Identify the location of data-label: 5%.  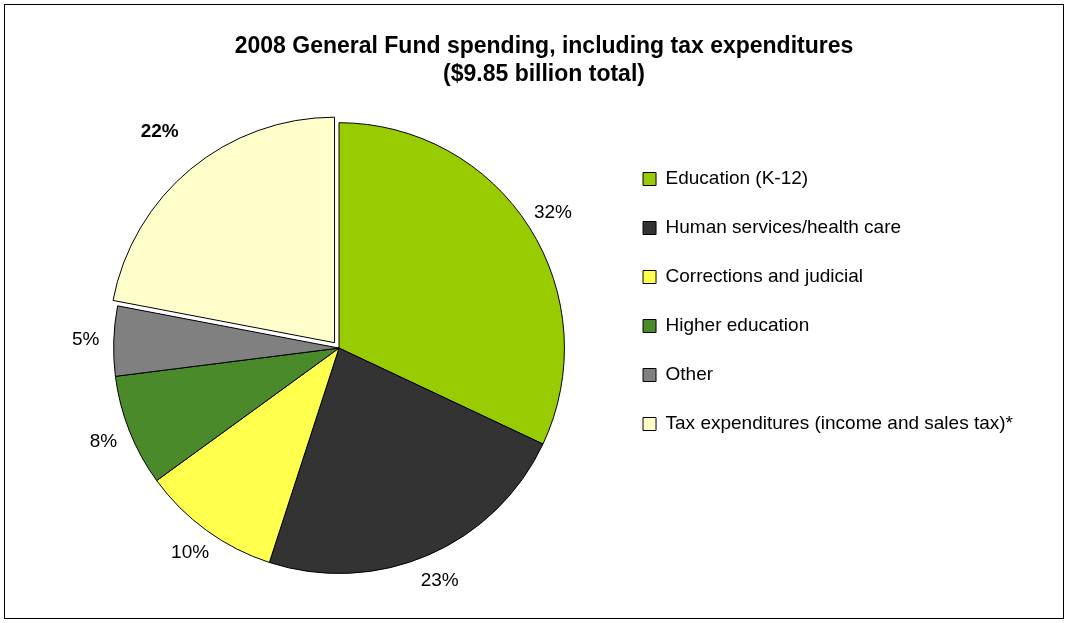
(86, 339).